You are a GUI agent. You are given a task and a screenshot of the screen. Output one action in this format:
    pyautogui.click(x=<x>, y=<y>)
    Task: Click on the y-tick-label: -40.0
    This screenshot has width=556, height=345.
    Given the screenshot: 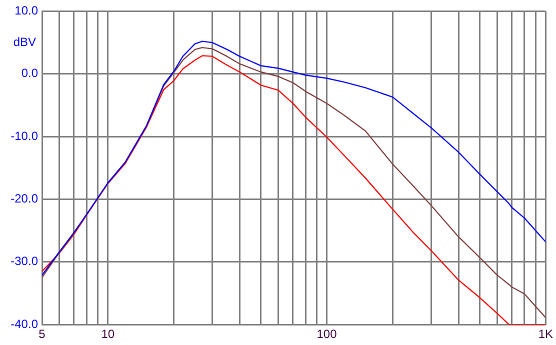 What is the action you would take?
    pyautogui.click(x=24, y=323)
    